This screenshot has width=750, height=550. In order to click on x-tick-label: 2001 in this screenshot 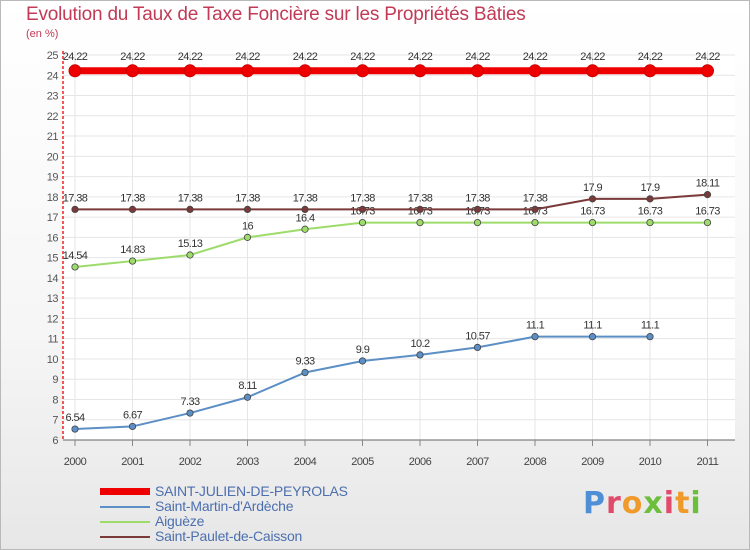, I will do `click(132, 462)`.